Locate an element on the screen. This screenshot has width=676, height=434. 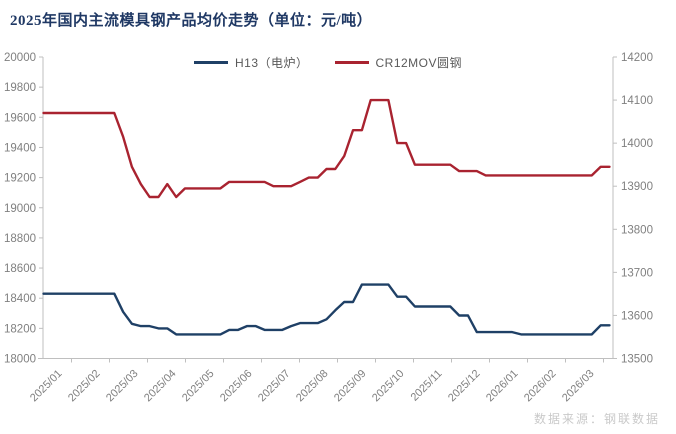
h13-line-swatch is located at coordinates (210, 62).